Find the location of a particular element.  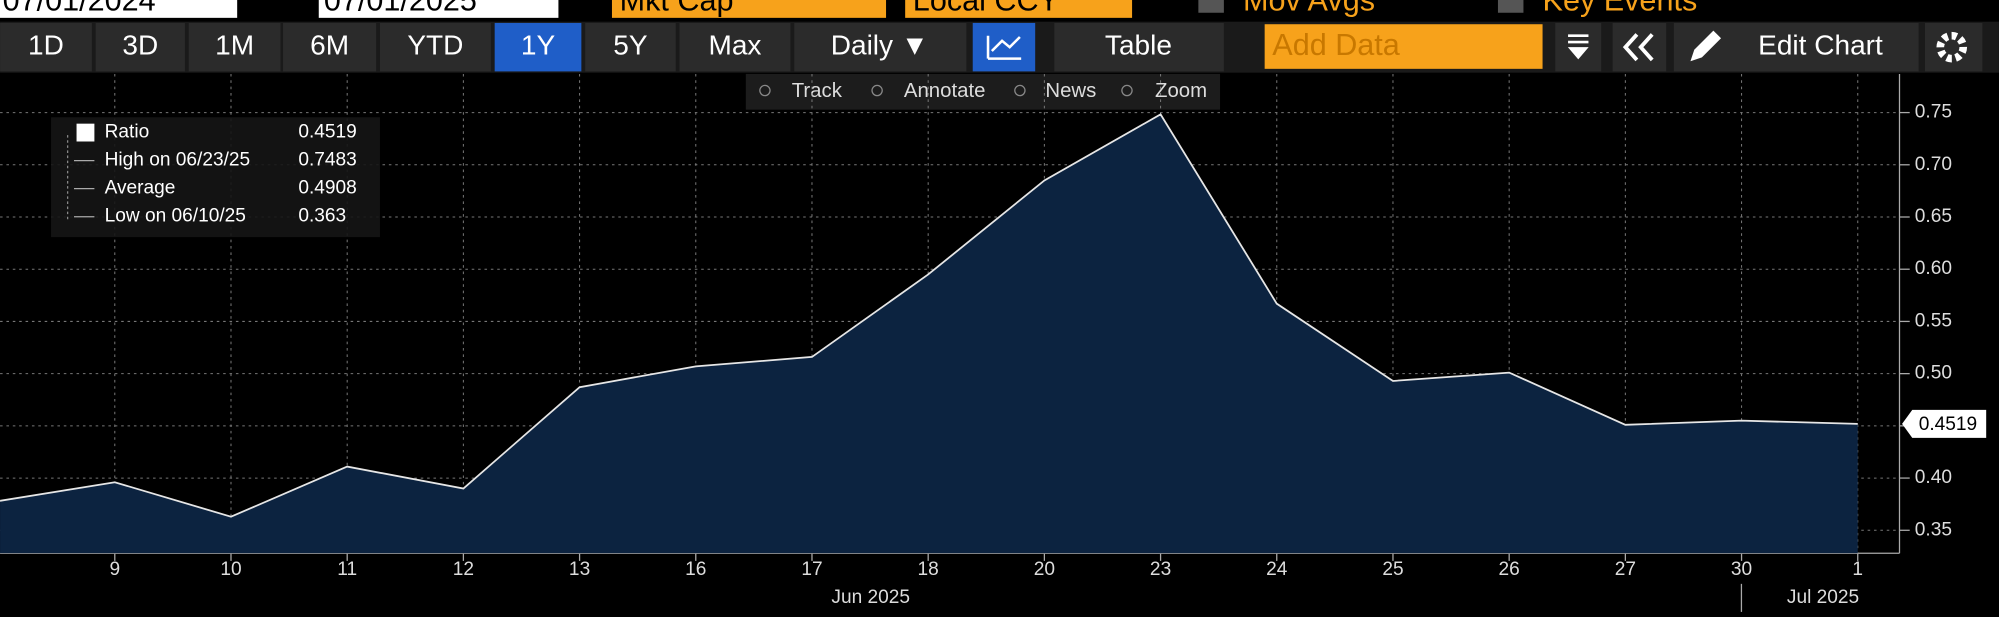

y-tick-label: 0.55 is located at coordinates (1933, 320).